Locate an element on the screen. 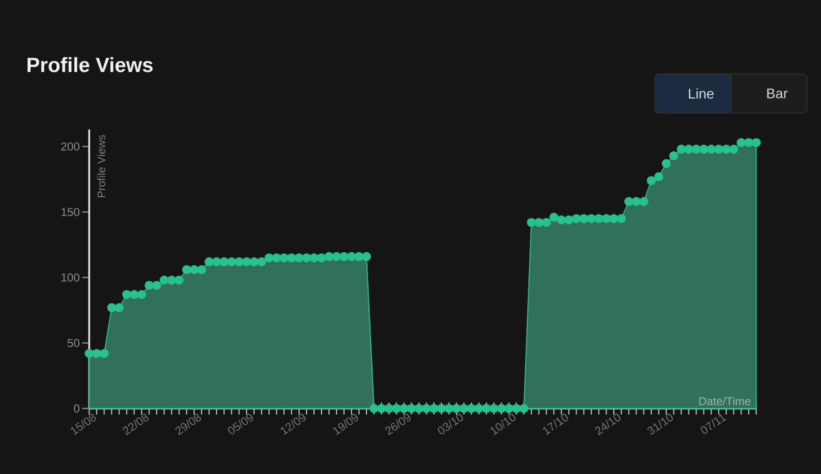  text: Bar is located at coordinates (777, 93).